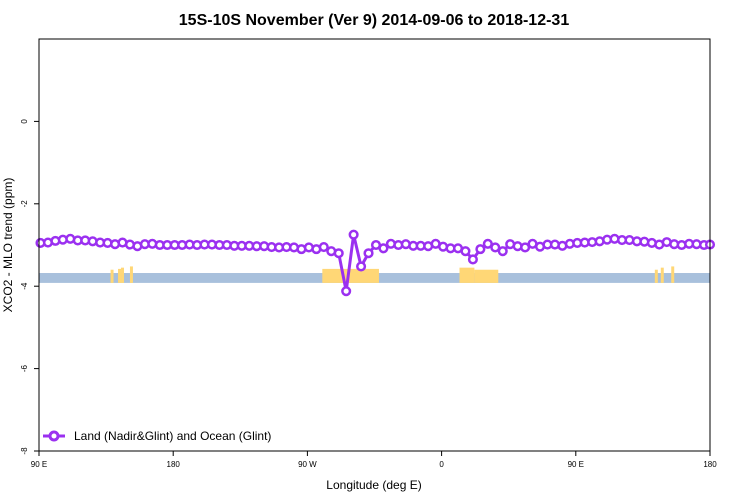 Image resolution: width=750 pixels, height=500 pixels. I want to click on y-tick-label-0: 0, so click(24, 121).